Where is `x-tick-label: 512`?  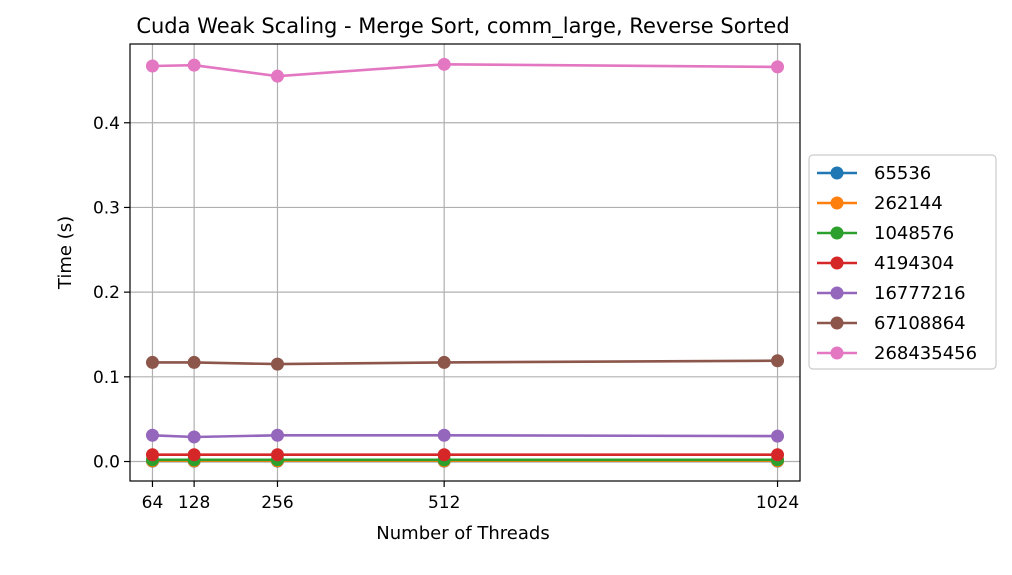
x-tick-label: 512 is located at coordinates (444, 503).